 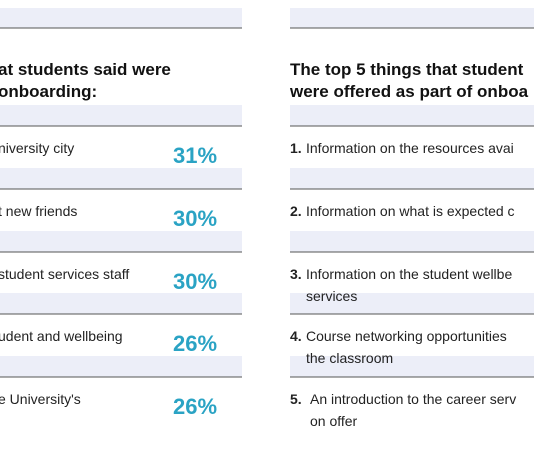 I want to click on item-text: on offer, so click(x=334, y=421).